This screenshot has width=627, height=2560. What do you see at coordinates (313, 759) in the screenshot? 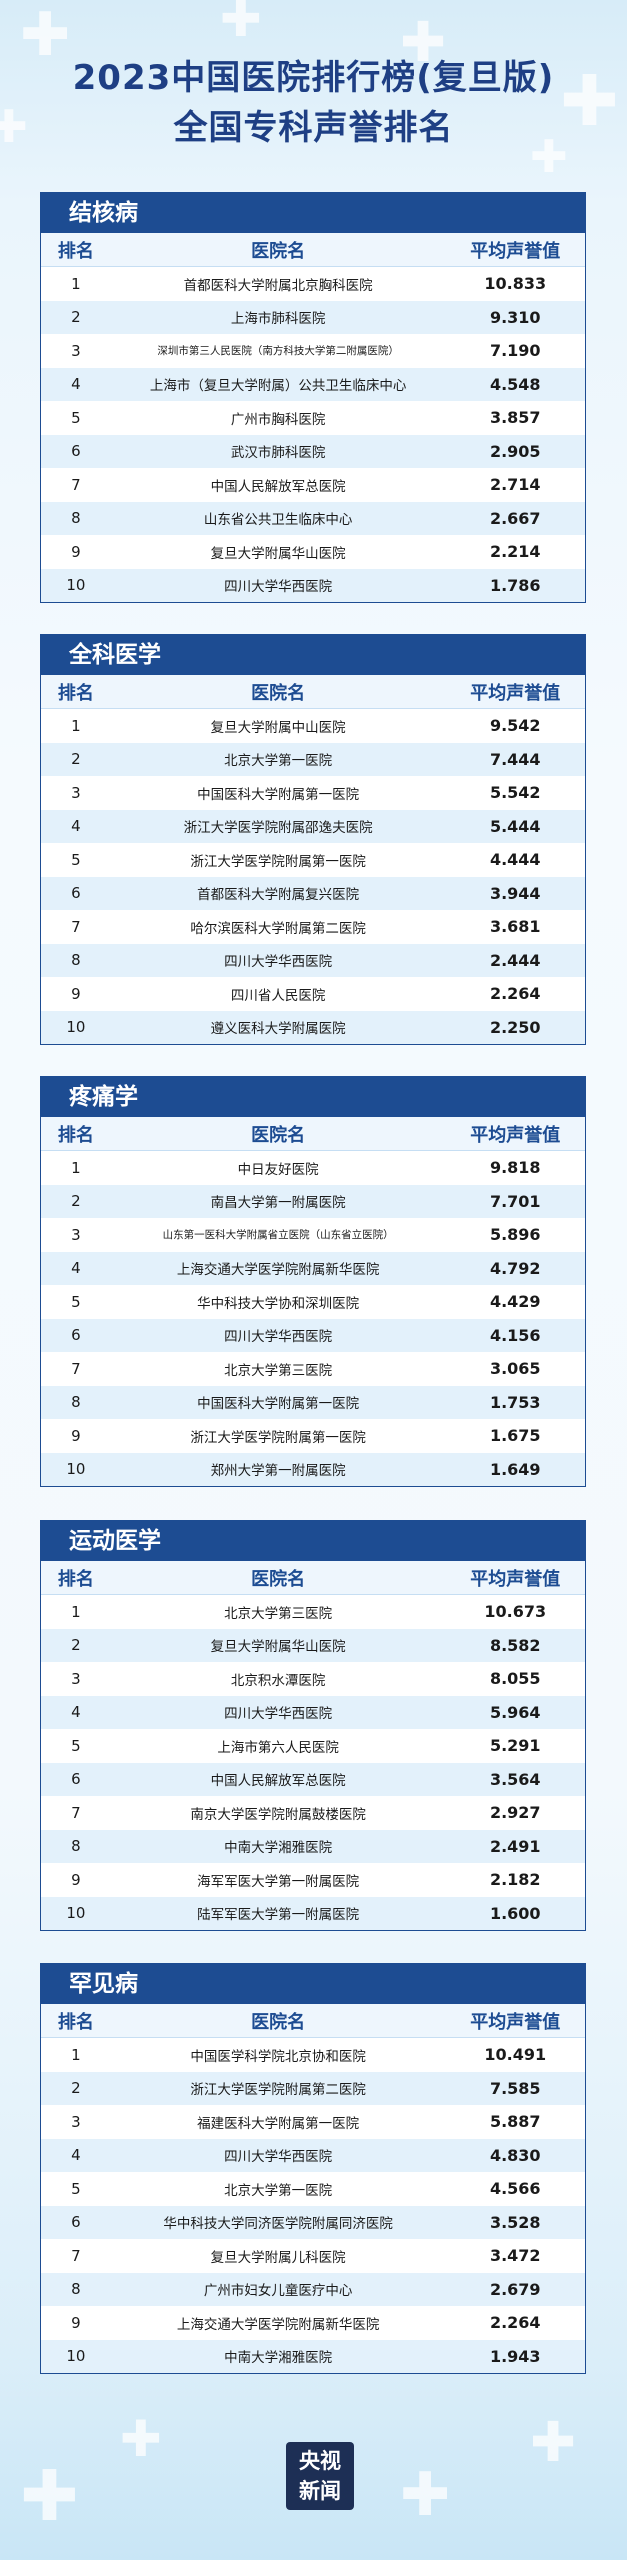
I see `table-row: 2 北京大学第一医院 7.444` at bounding box center [313, 759].